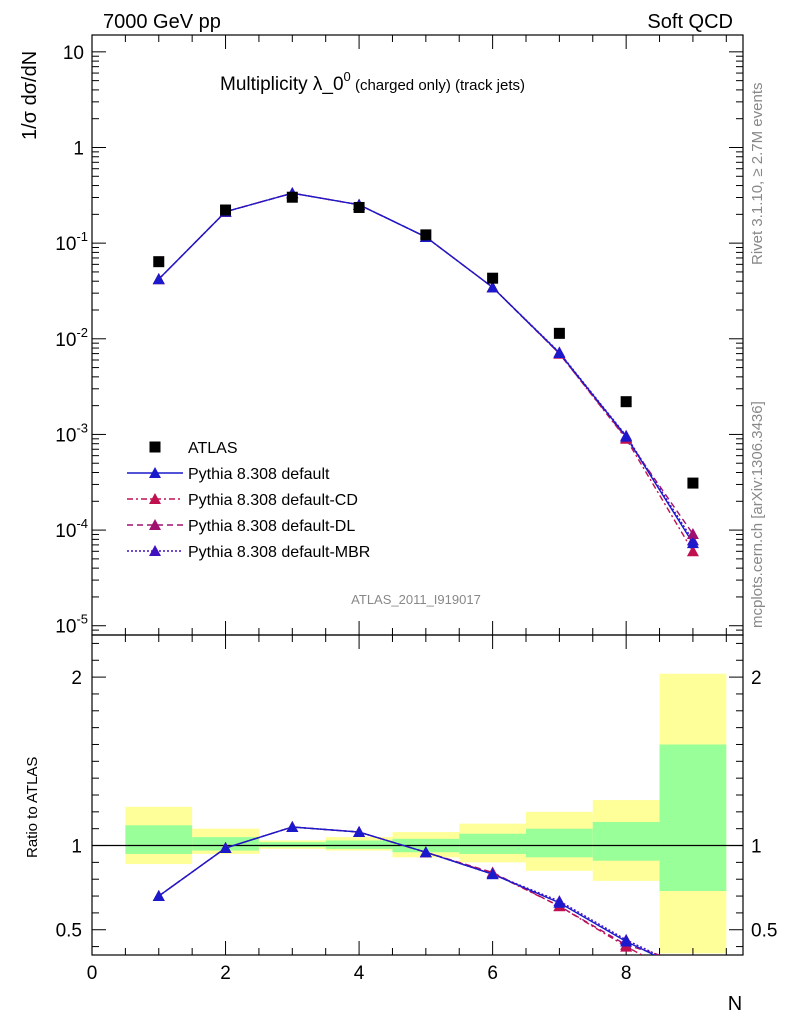 The width and height of the screenshot is (786, 1024). Describe the element at coordinates (416, 599) in the screenshot. I see `analysis-watermark: ATLAS_2011_I919017` at that location.